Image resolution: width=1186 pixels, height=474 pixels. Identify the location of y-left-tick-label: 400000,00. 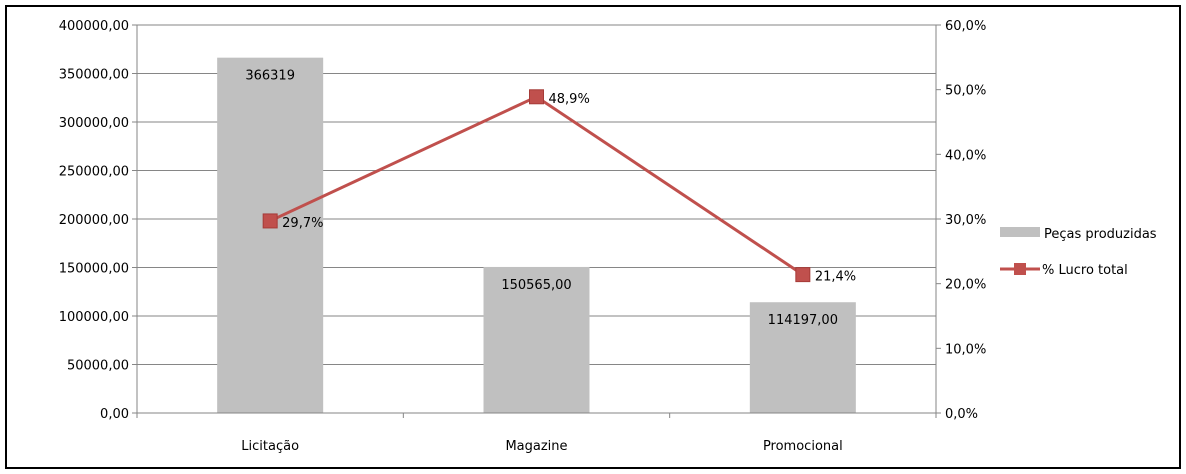
(94, 26).